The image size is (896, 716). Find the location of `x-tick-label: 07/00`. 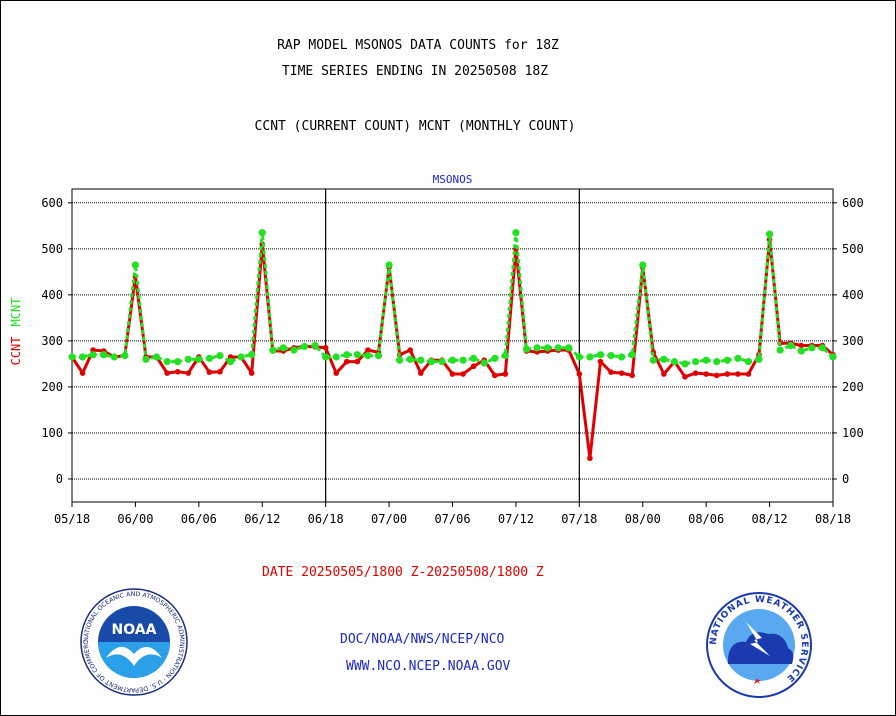

x-tick-label: 07/00 is located at coordinates (389, 519).